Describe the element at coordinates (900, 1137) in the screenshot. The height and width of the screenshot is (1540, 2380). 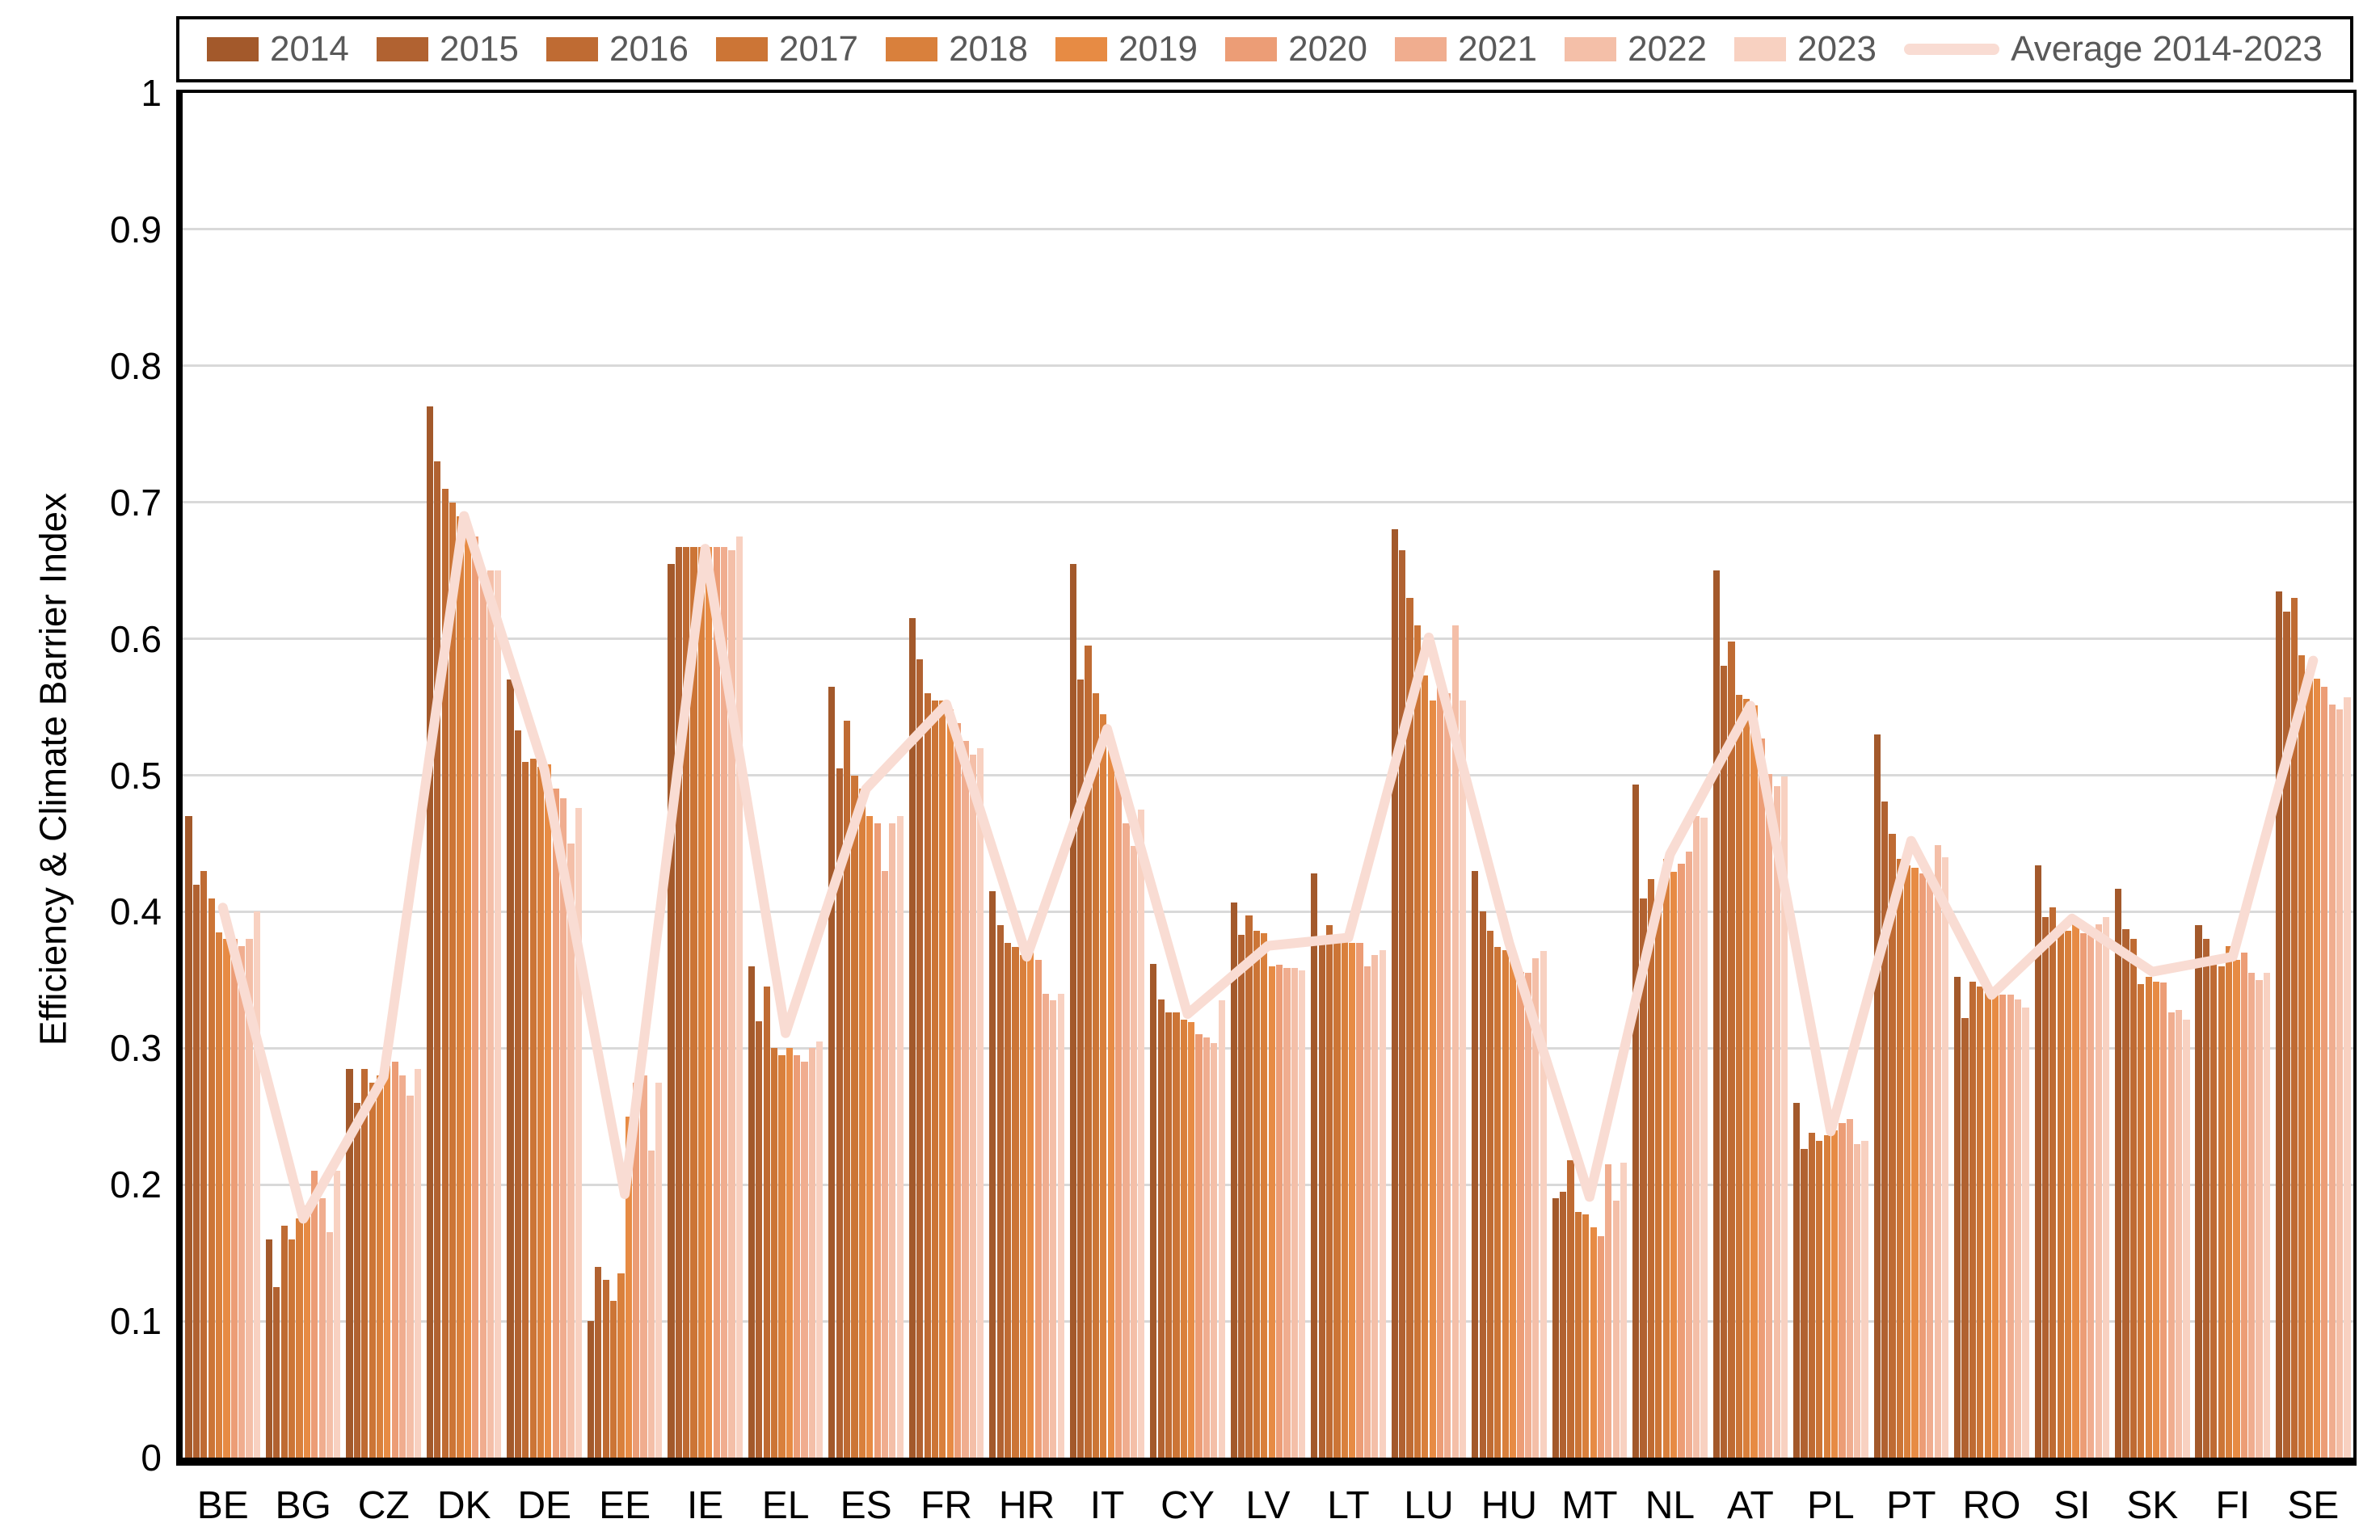
I see `bar-ES-2023` at that location.